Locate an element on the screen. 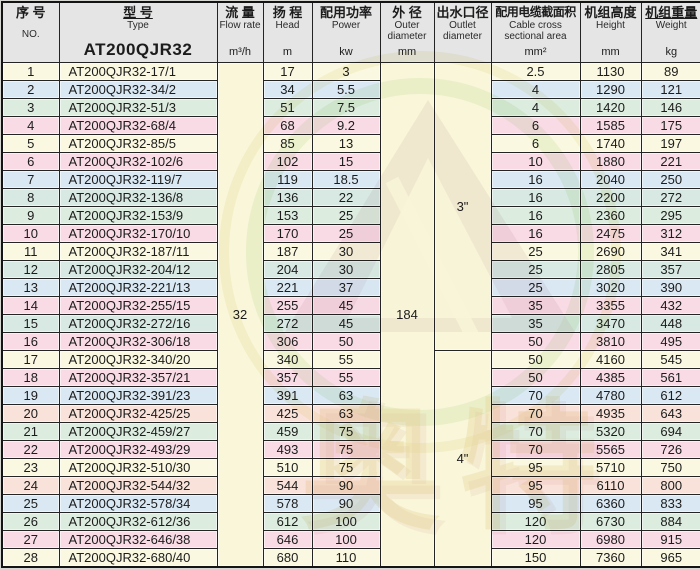 The width and height of the screenshot is (700, 569). col-header-outer-diameter: 外 径 Outer diameter mm is located at coordinates (407, 32).